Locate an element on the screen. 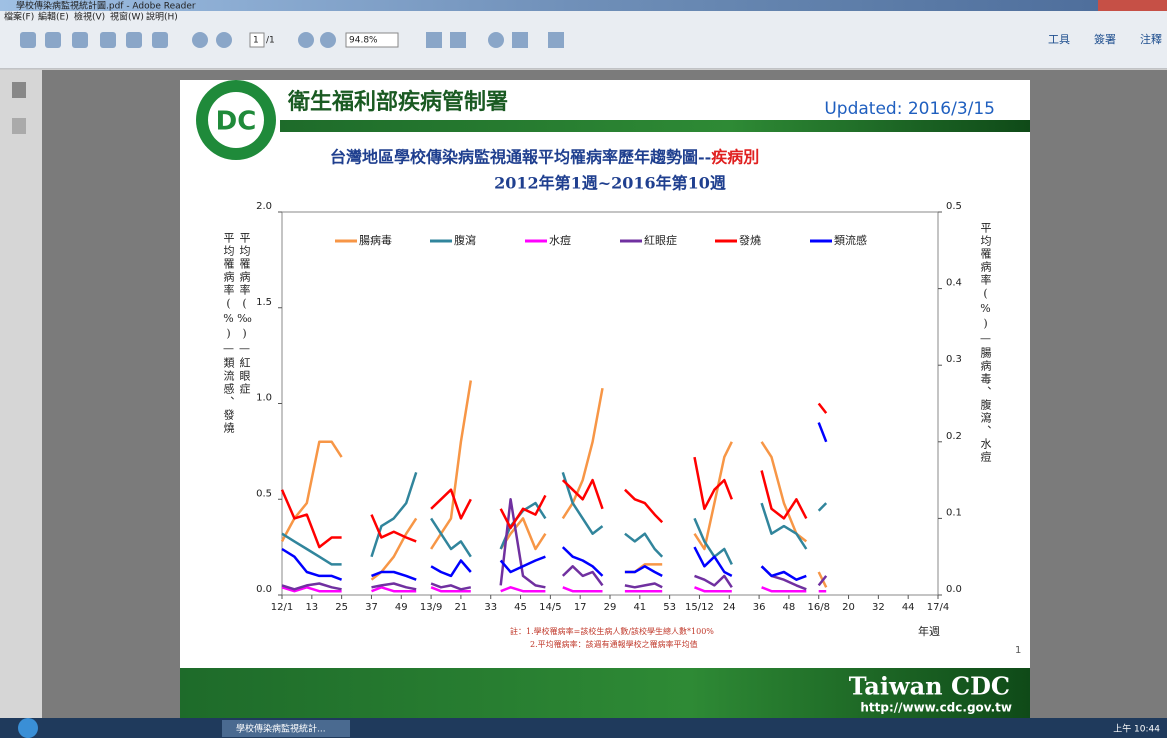 The width and height of the screenshot is (1167, 738). page-input: 1 is located at coordinates (256, 41).